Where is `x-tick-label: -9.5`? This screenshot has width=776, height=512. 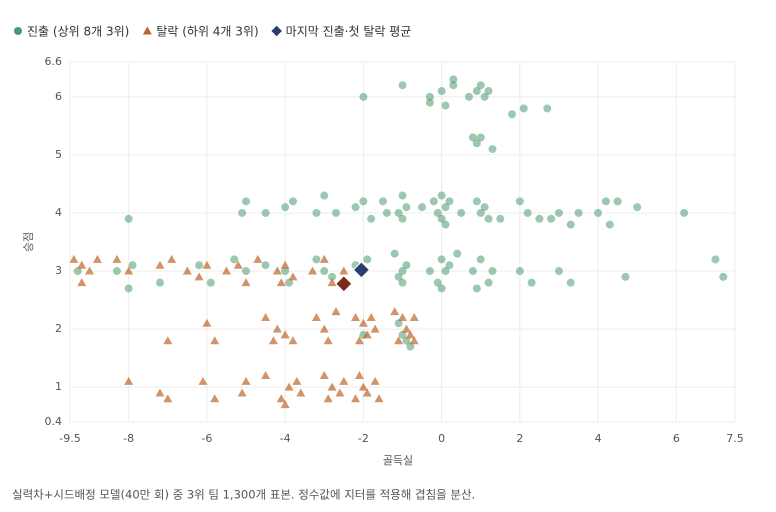 x-tick-label: -9.5 is located at coordinates (69, 438).